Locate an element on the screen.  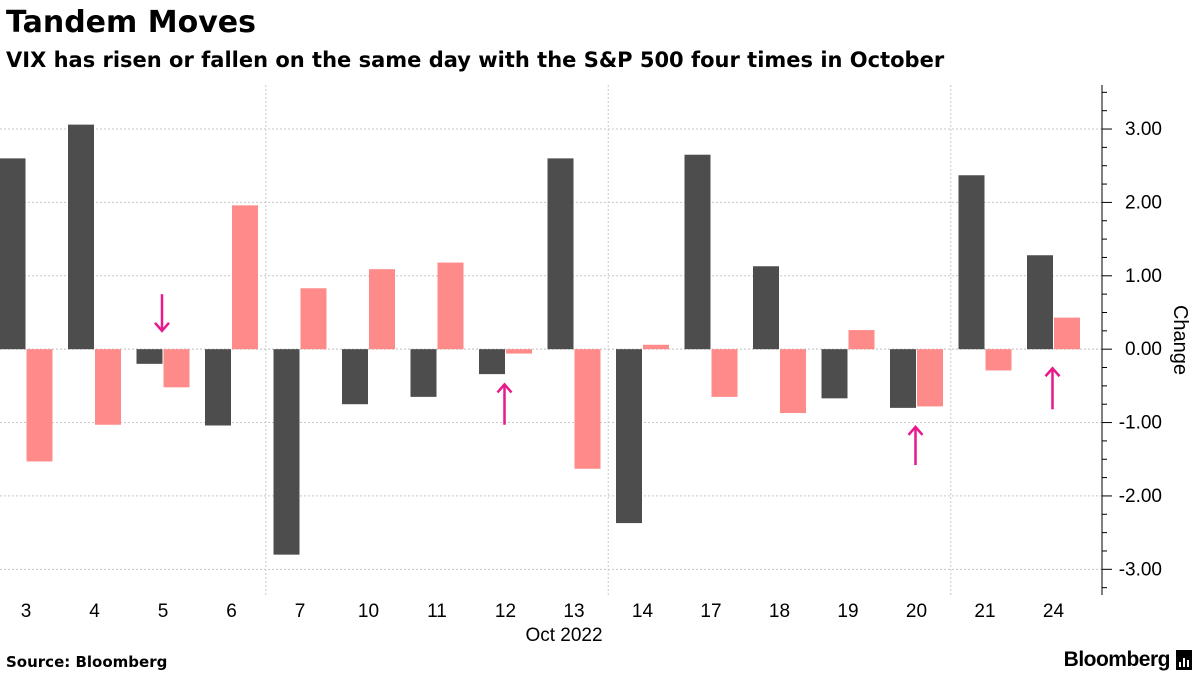
x-axis-sublabel: Oct 2022 is located at coordinates (563, 635).